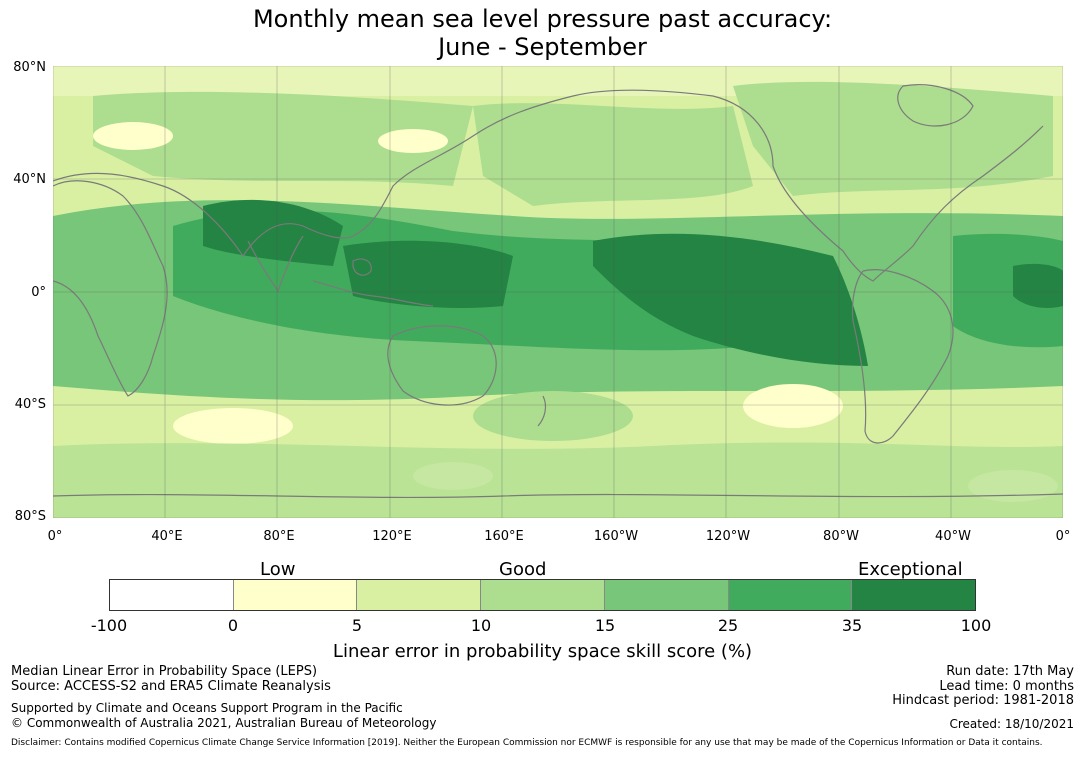  Describe the element at coordinates (841, 536) in the screenshot. I see `lon-label-80w: 80°W` at that location.